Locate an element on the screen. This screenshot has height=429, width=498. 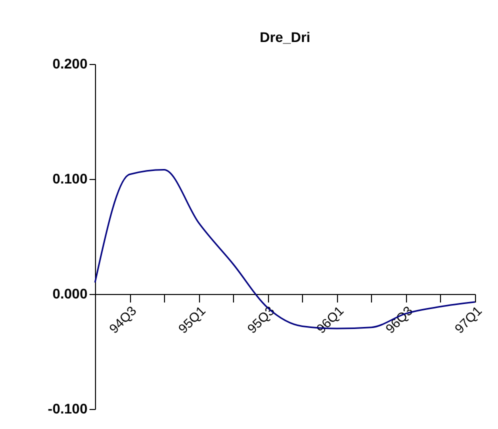
y-tick-label: 0.000 is located at coordinates (70, 294).